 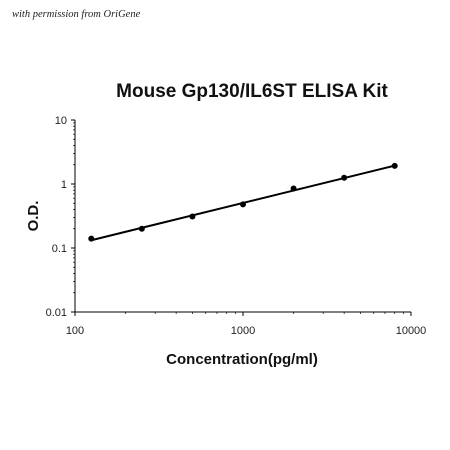 I want to click on y-tick-label: 10, so click(x=61, y=121).